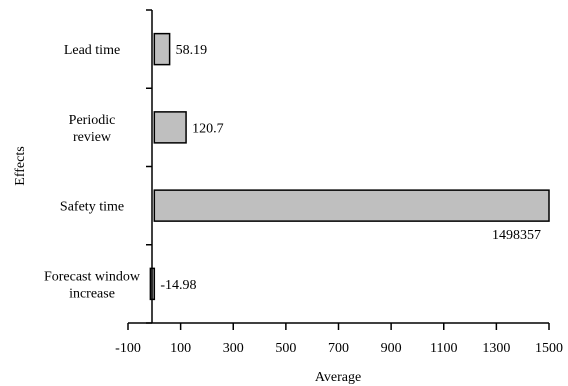 Image resolution: width=568 pixels, height=386 pixels. I want to click on category-label-2: Safety time, so click(92, 207).